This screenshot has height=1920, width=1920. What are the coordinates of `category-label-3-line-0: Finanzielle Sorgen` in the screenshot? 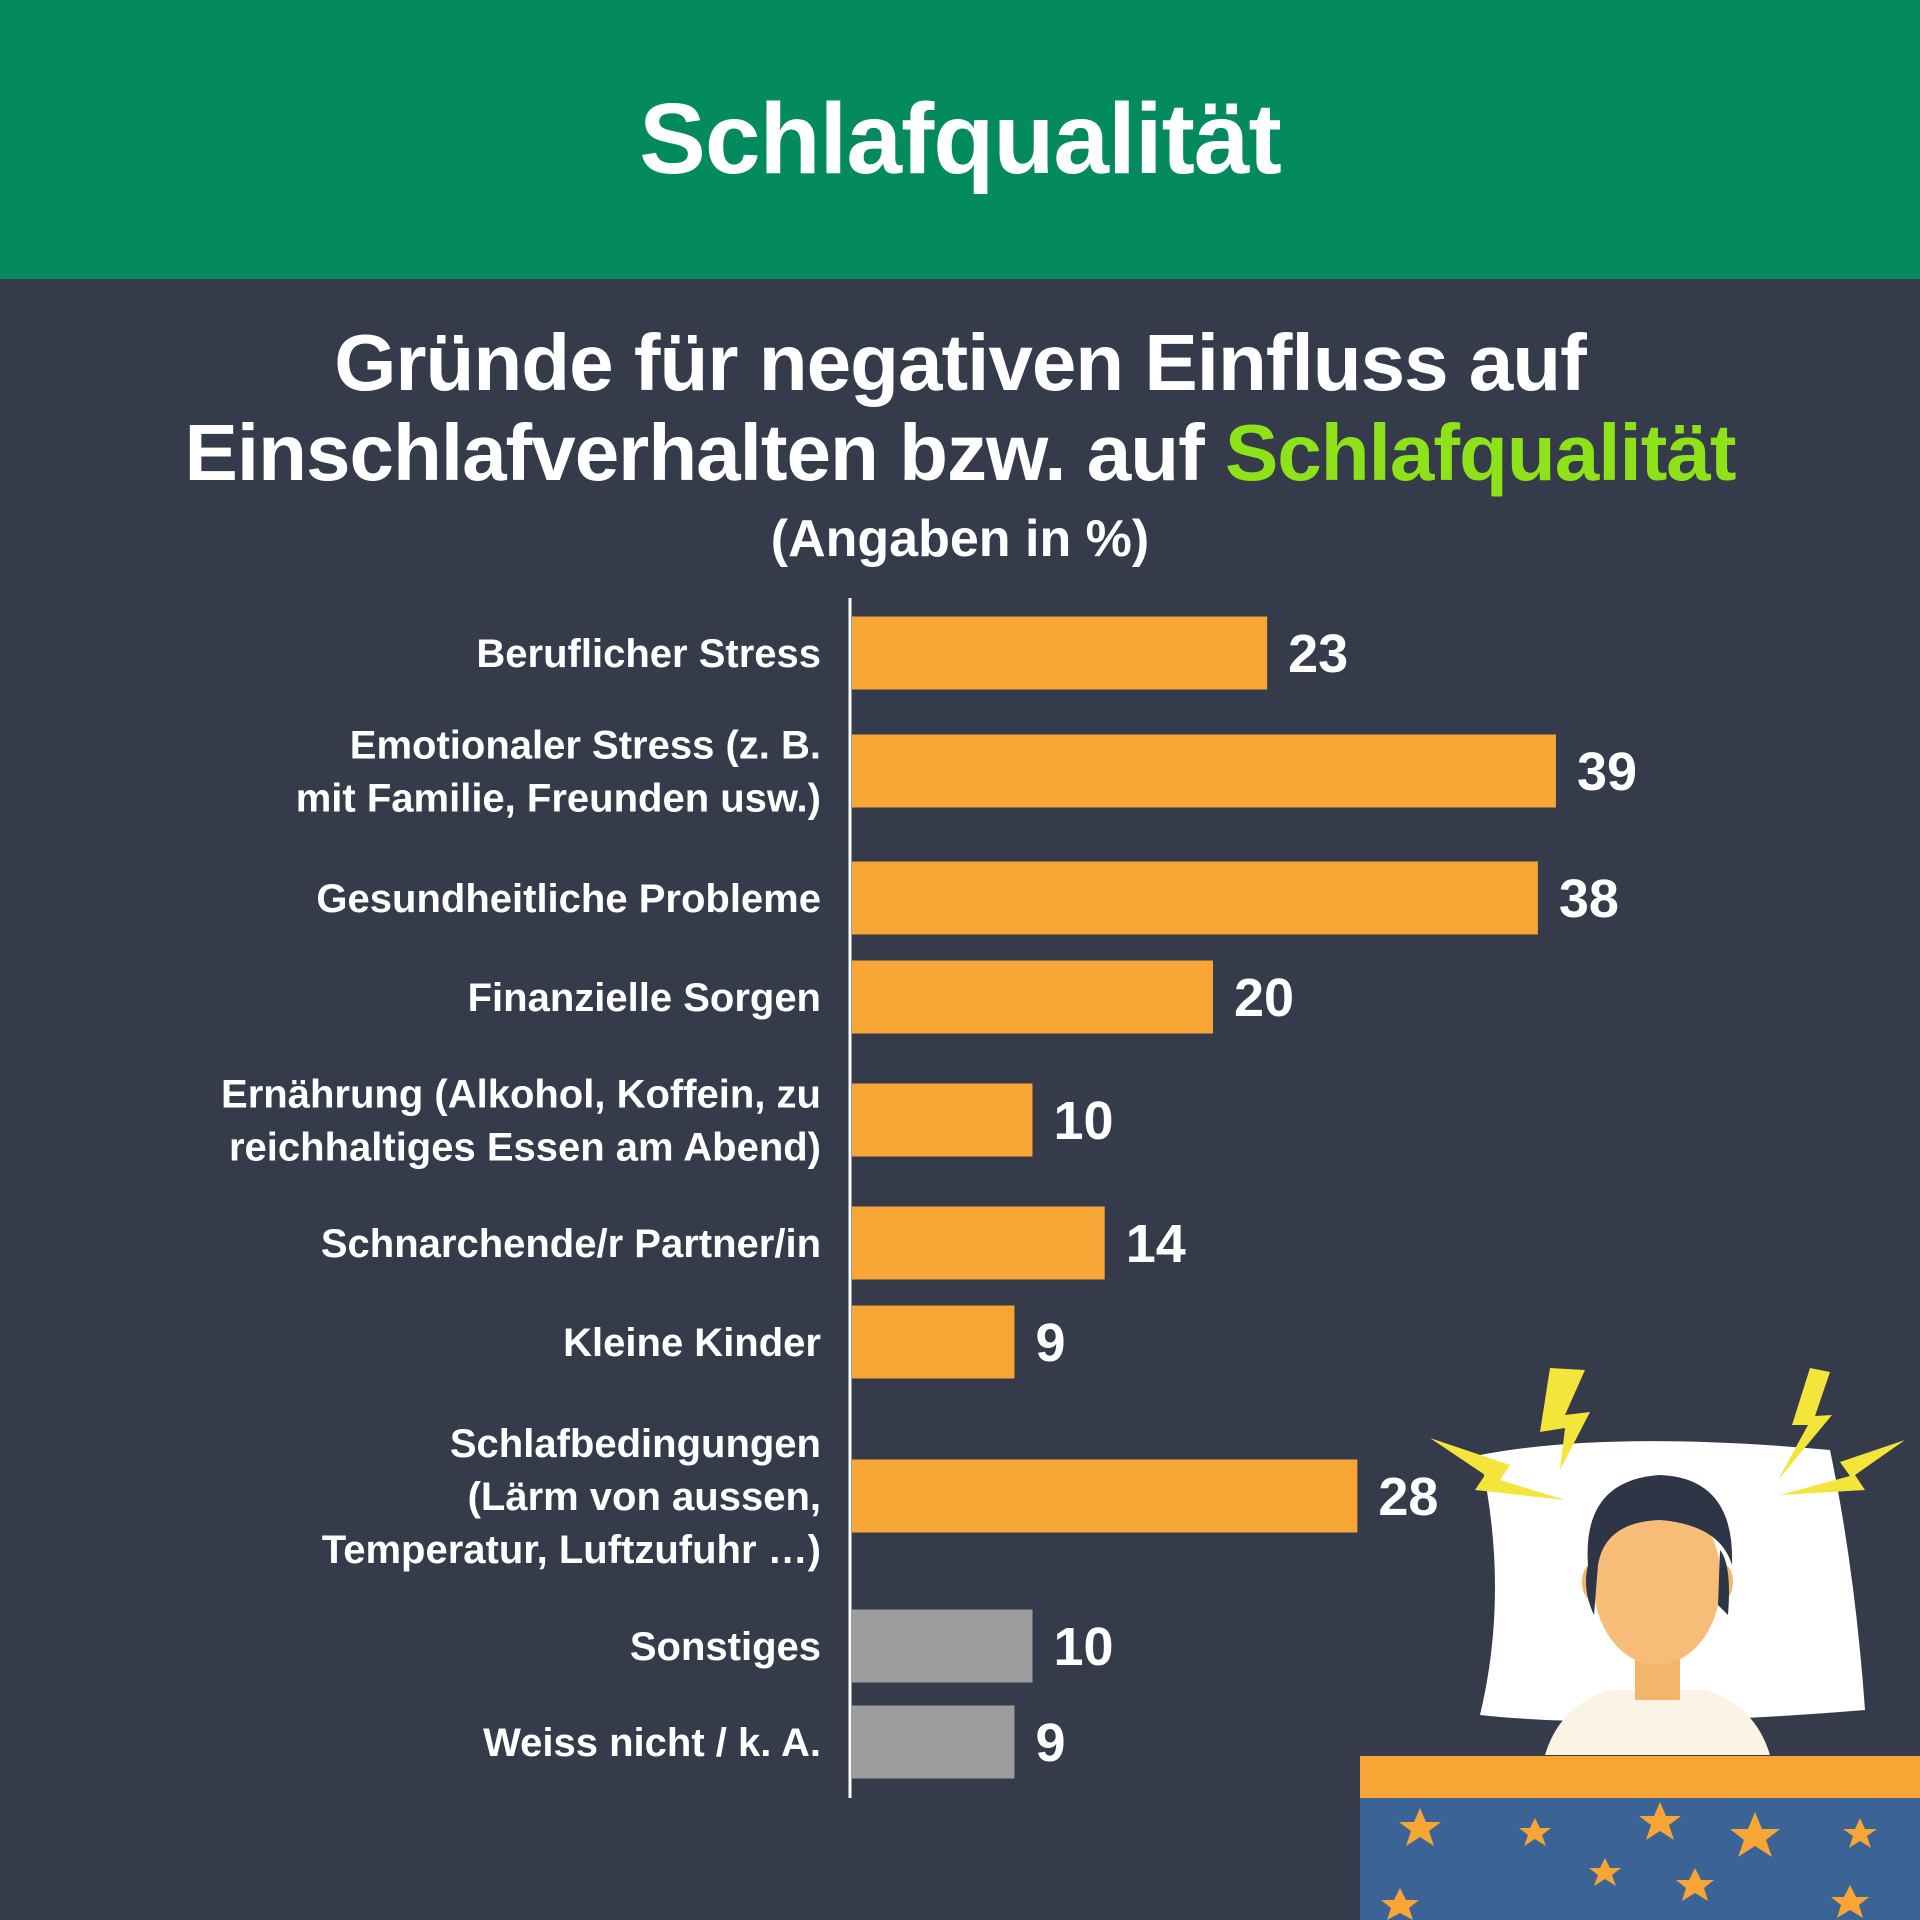 It's located at (644, 998).